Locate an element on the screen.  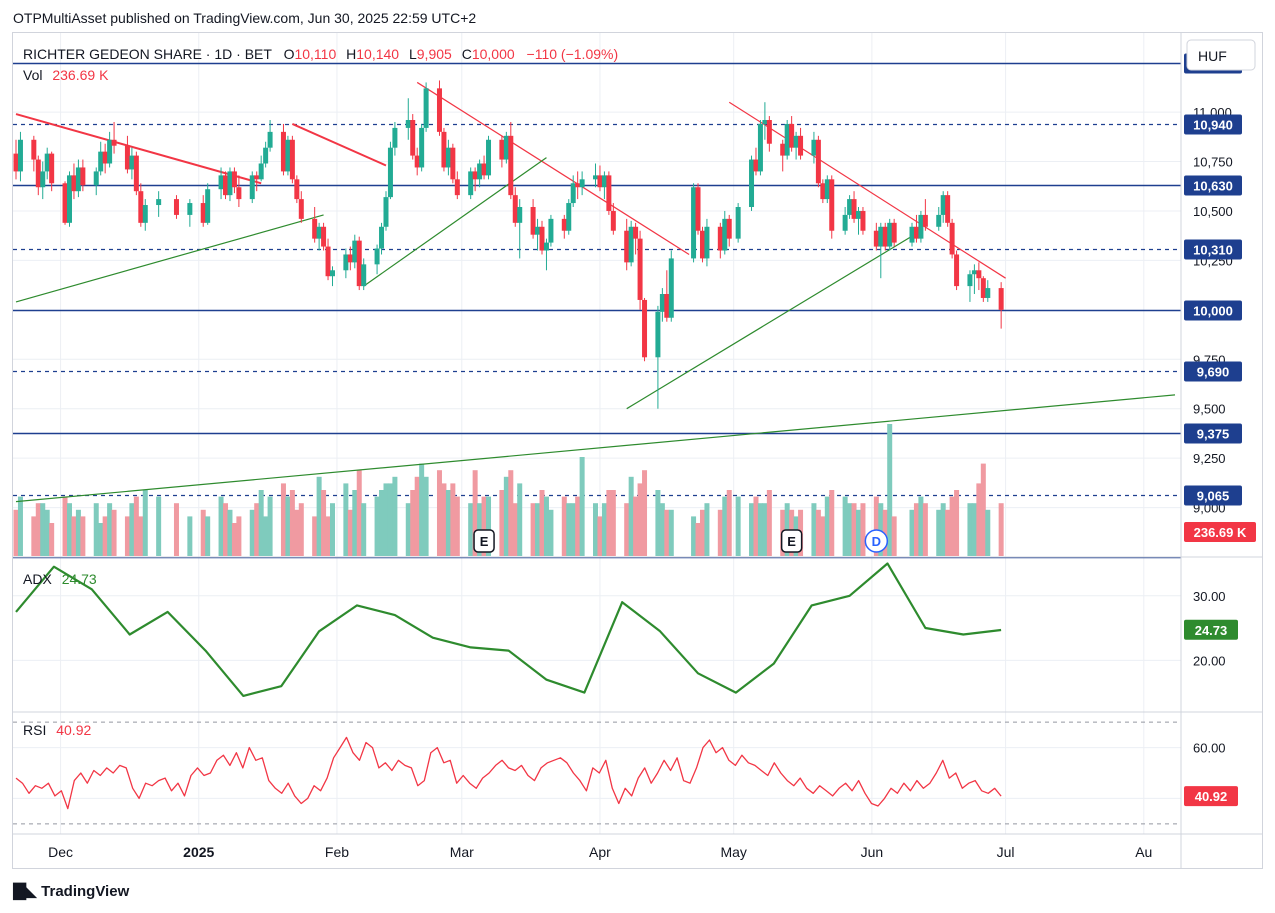
x-tick-label: Jun is located at coordinates (872, 852).